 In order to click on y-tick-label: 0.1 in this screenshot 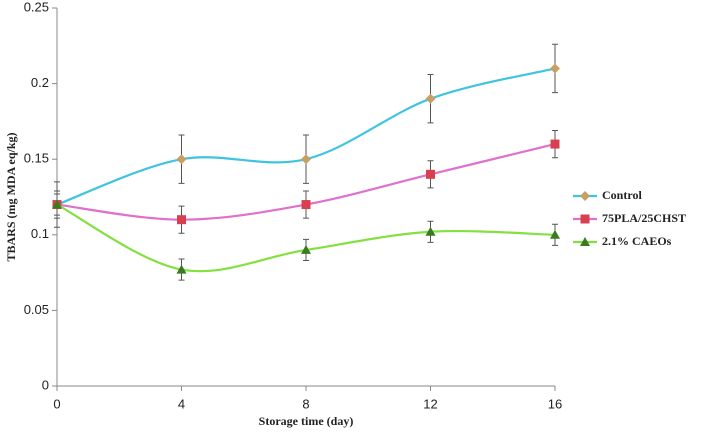, I will do `click(40, 233)`.